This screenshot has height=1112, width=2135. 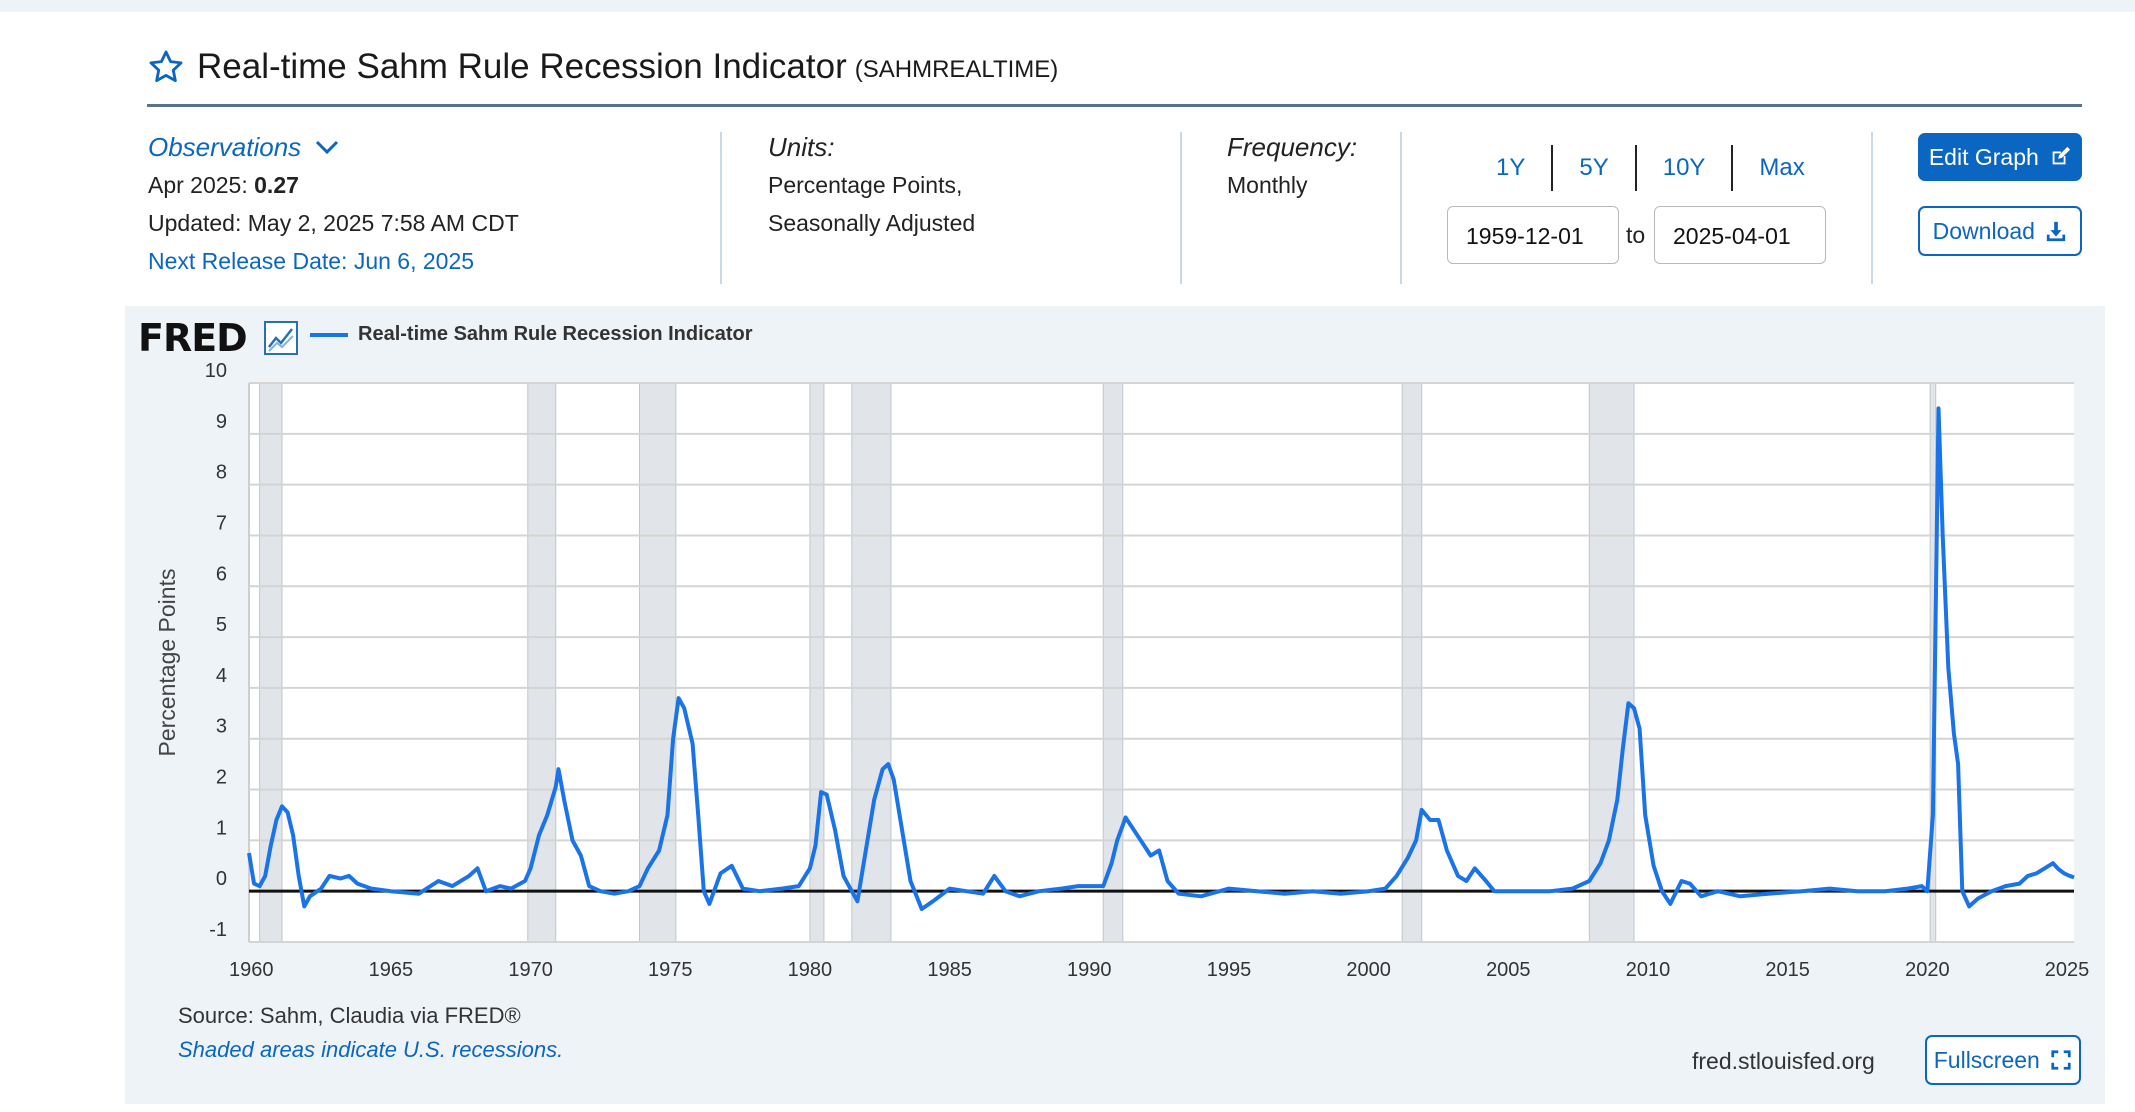 I want to click on y-axis-label: Percentage Points, so click(x=167, y=663).